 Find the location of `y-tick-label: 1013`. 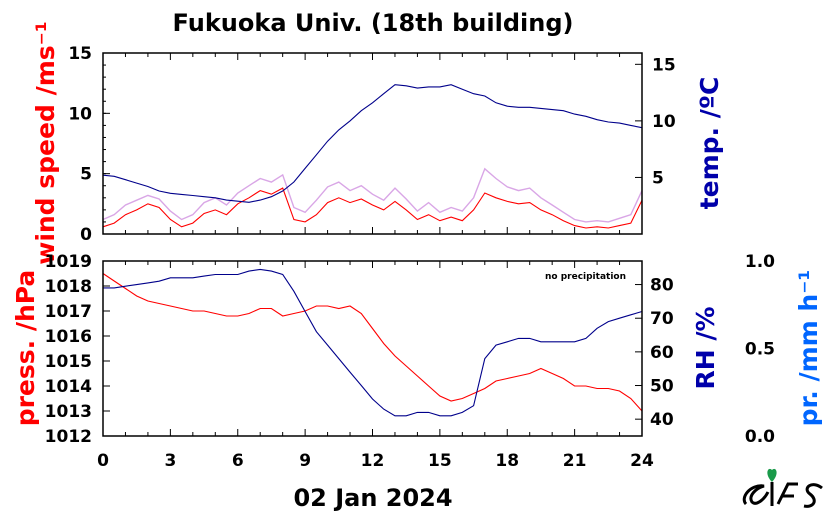

y-tick-label: 1013 is located at coordinates (68, 412).